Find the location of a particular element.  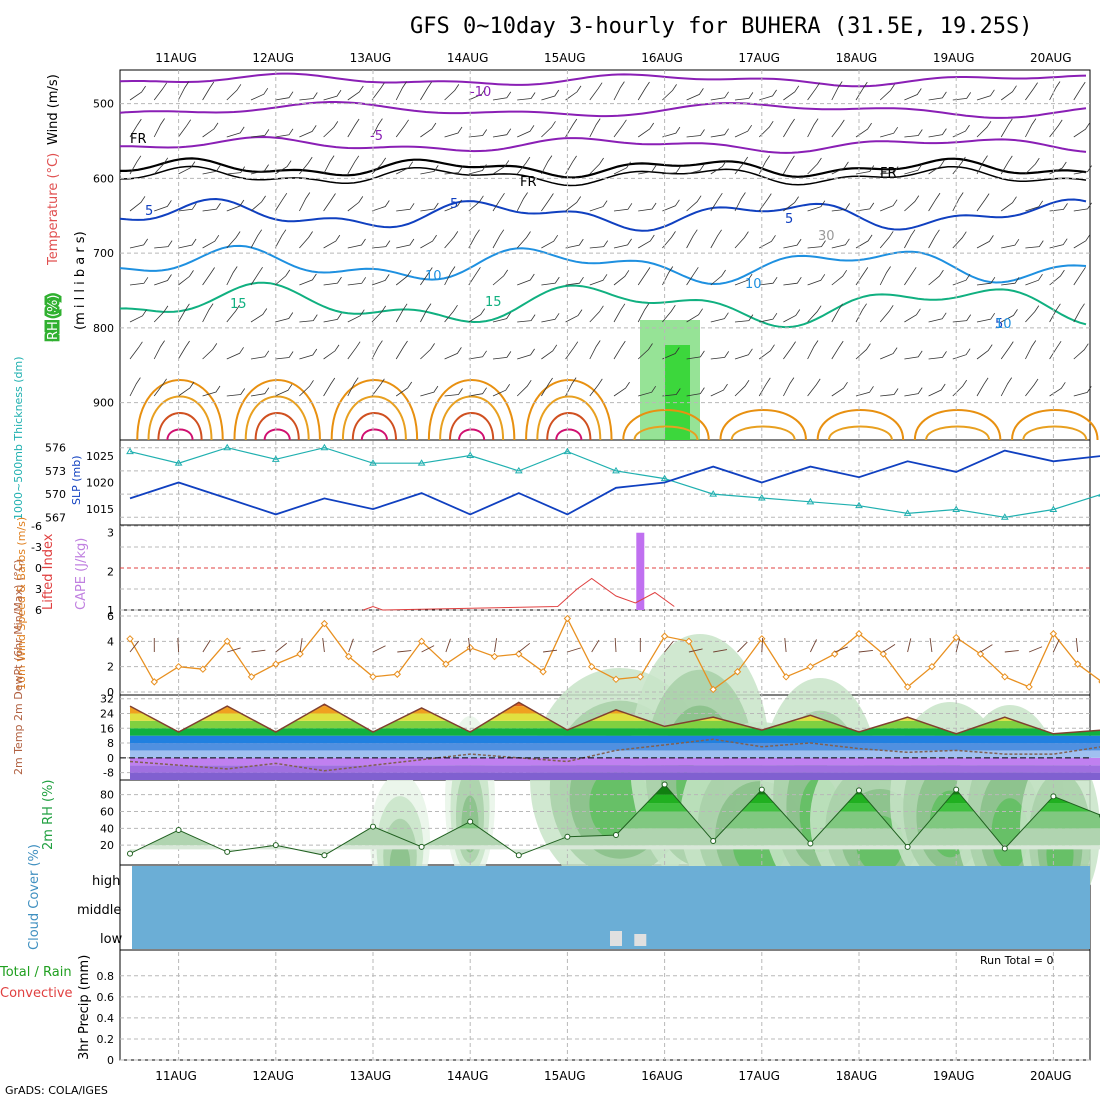

temp-contour-minus5 is located at coordinates (603, 144).